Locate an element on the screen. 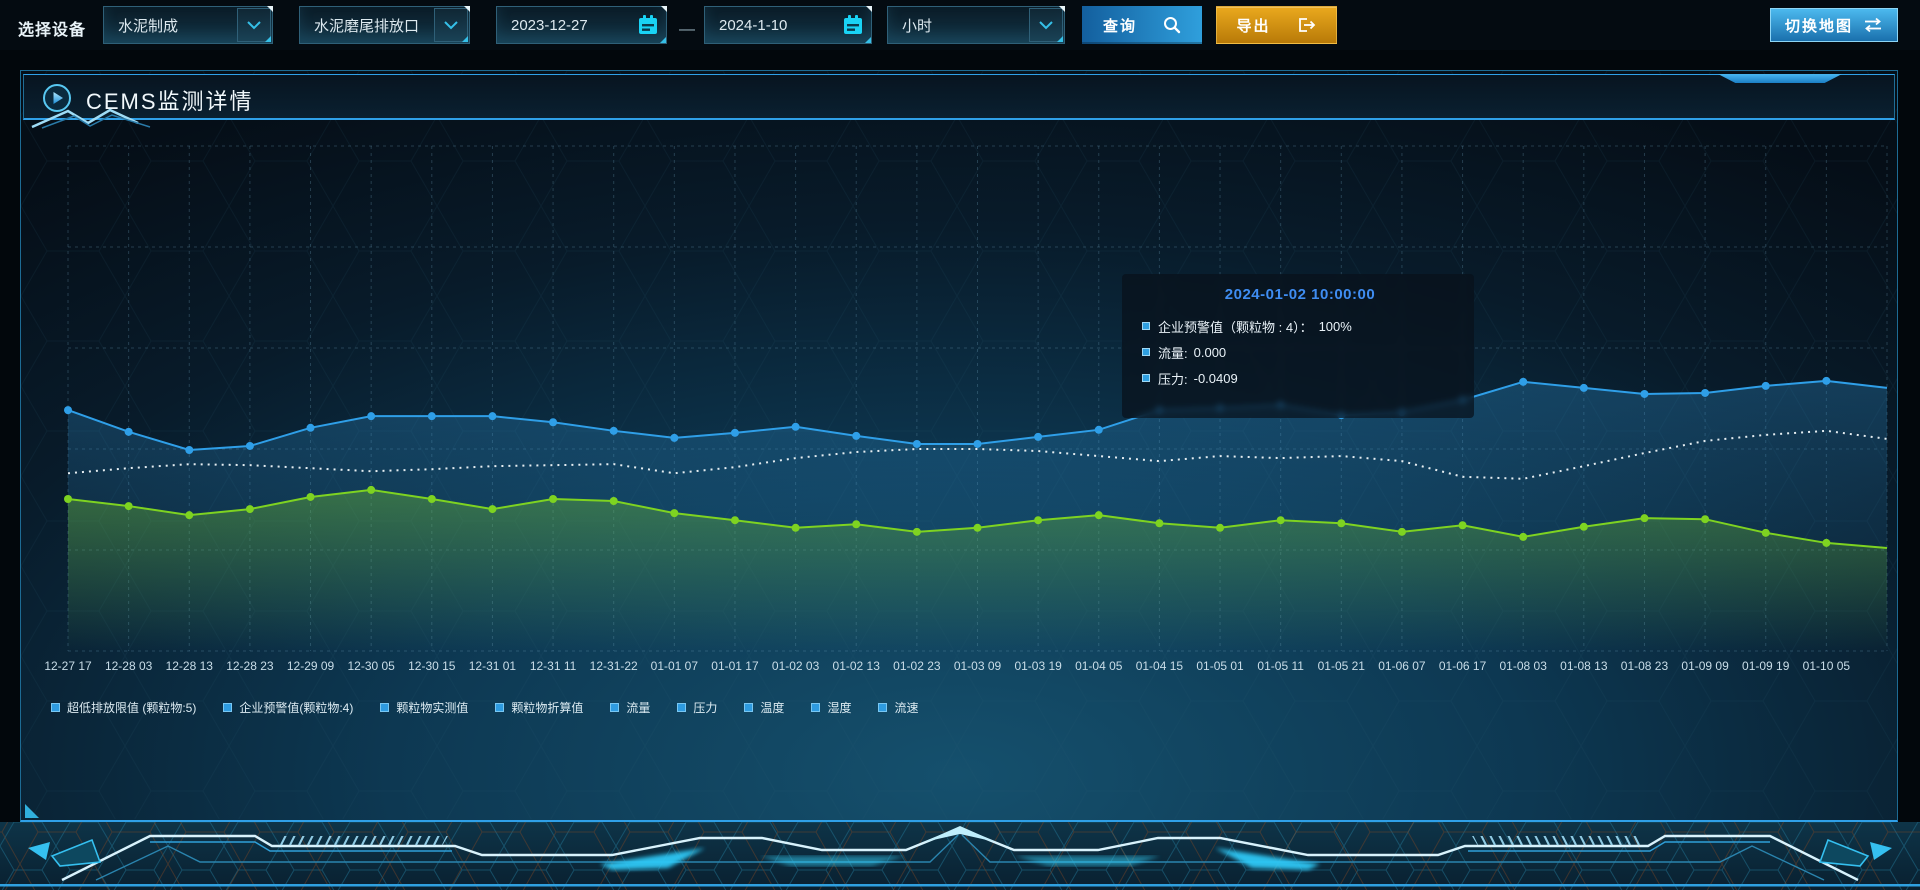  legend-label: 颗粒物折算值 is located at coordinates (547, 708).